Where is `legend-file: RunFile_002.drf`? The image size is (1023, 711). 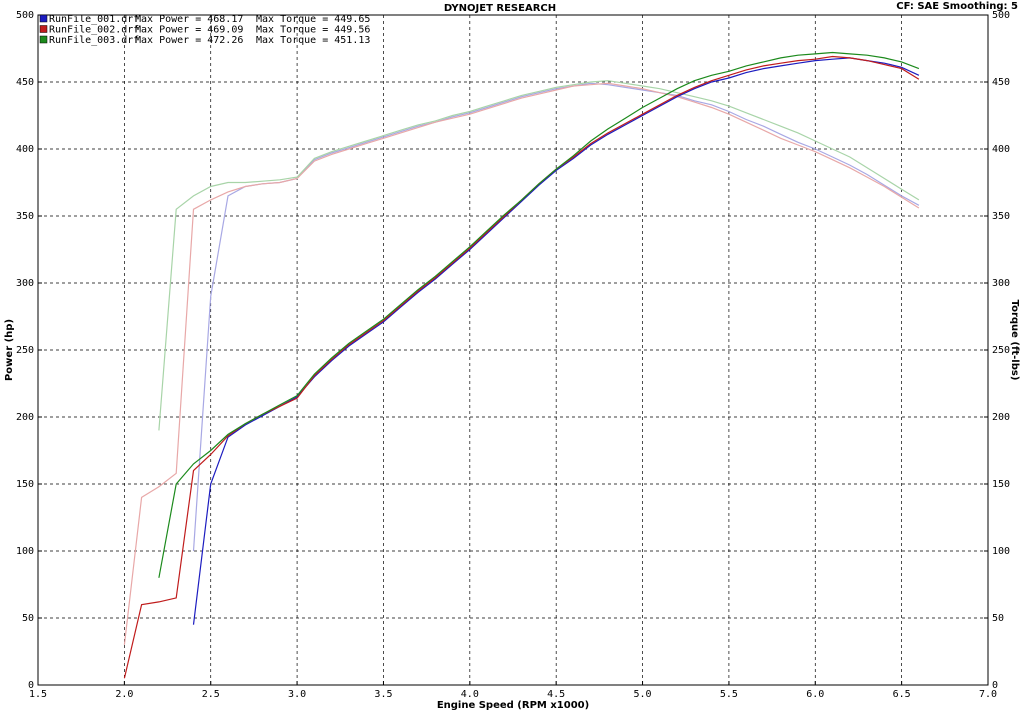
legend-file: RunFile_002.drf is located at coordinates (94, 30).